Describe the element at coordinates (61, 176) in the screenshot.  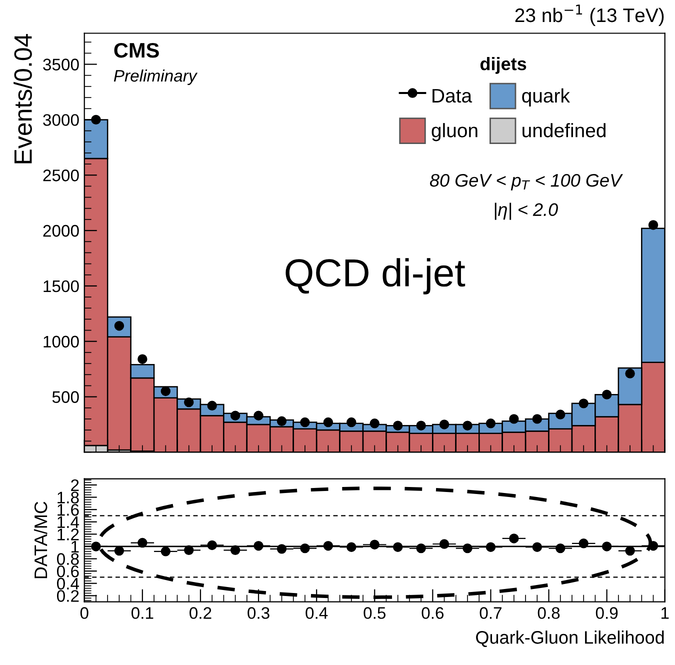
I see `y-tick-label: 2500` at that location.